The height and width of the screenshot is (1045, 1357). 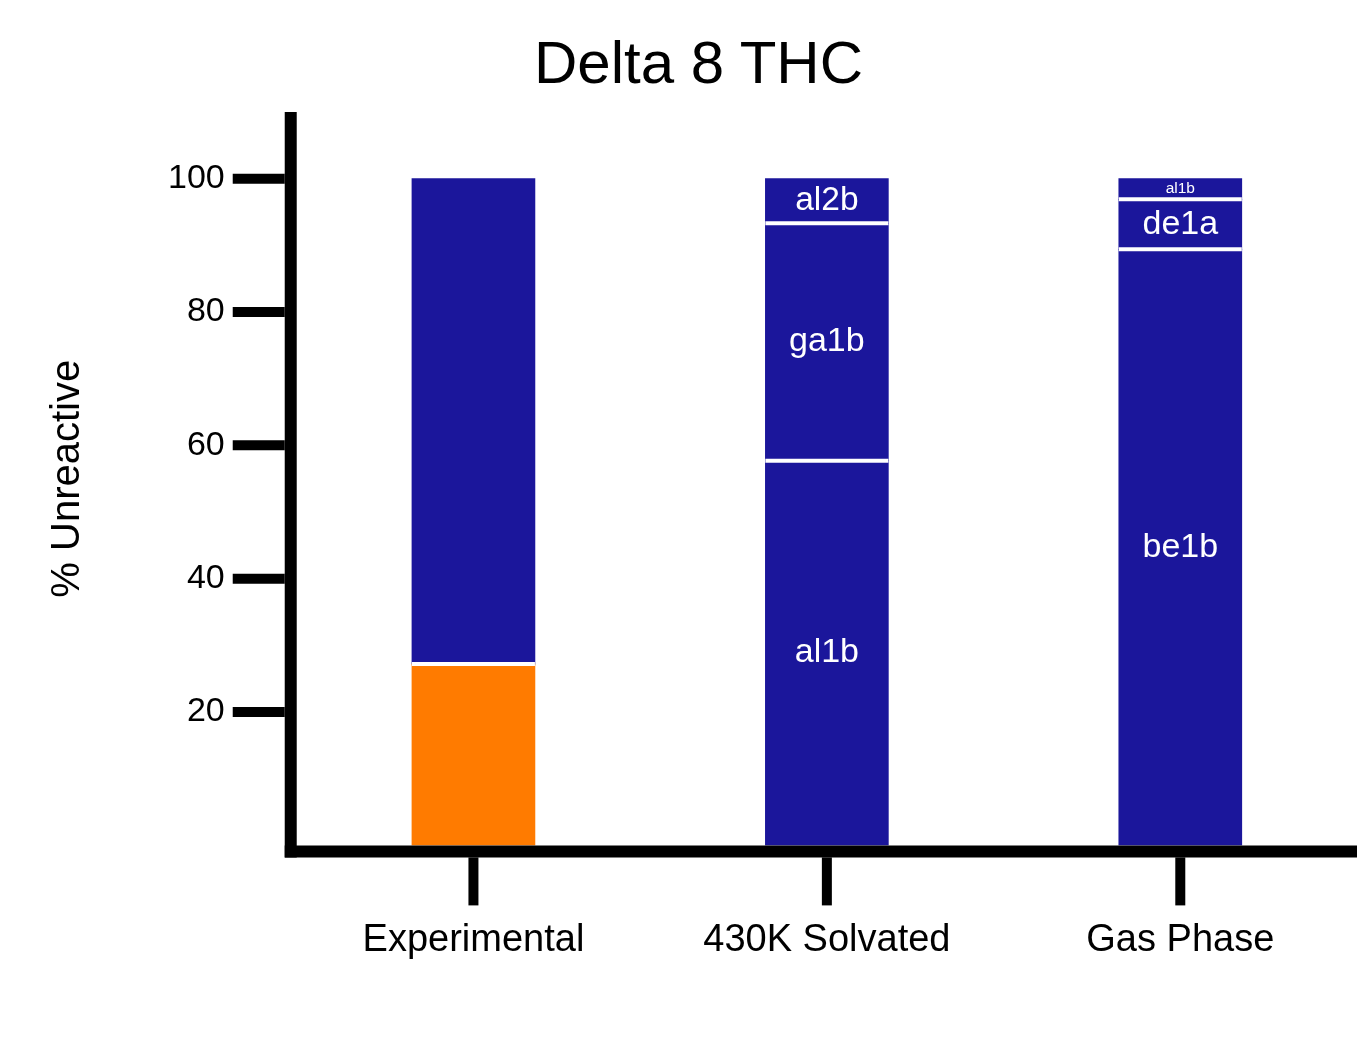 I want to click on data-label: al2b, so click(x=827, y=199).